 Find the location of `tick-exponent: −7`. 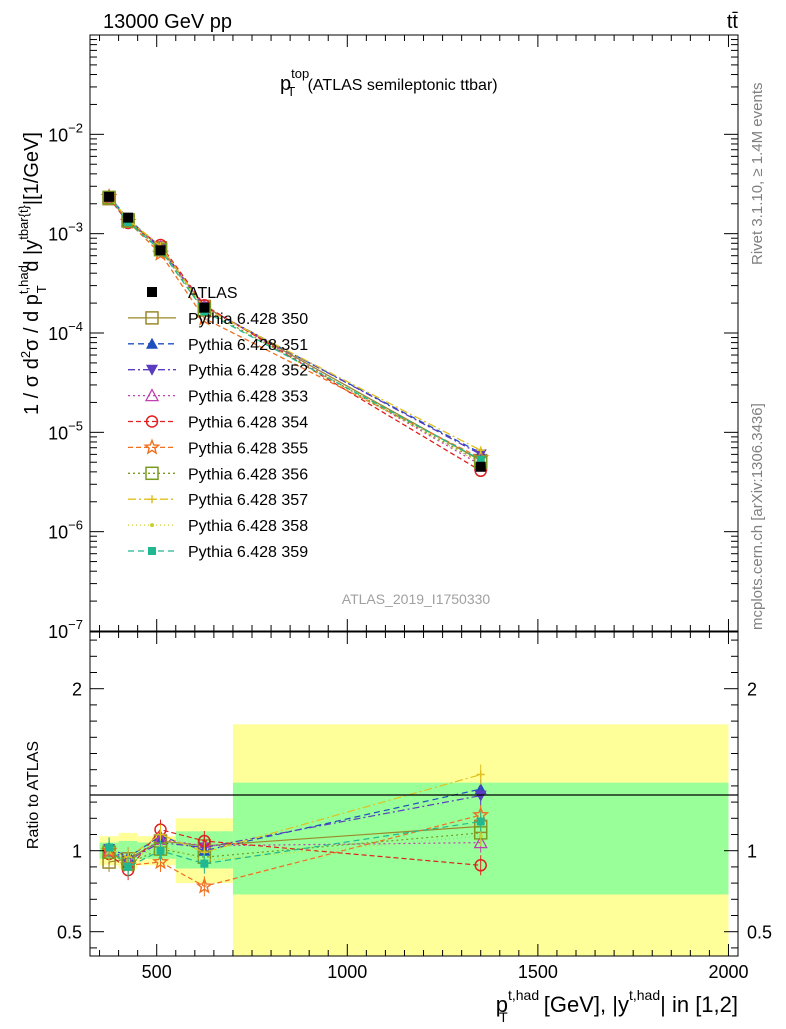

tick-exponent: −7 is located at coordinates (75, 624).